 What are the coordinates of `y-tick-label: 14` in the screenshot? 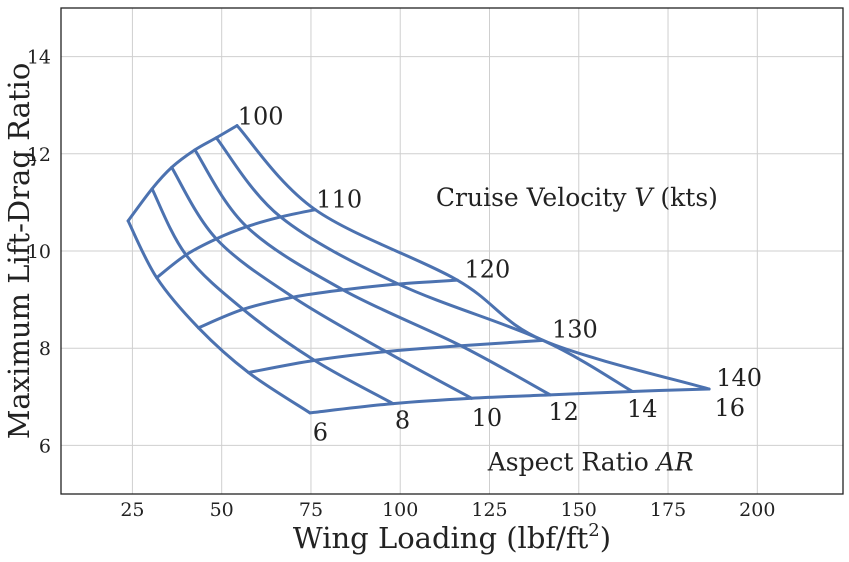 It's located at (39, 58).